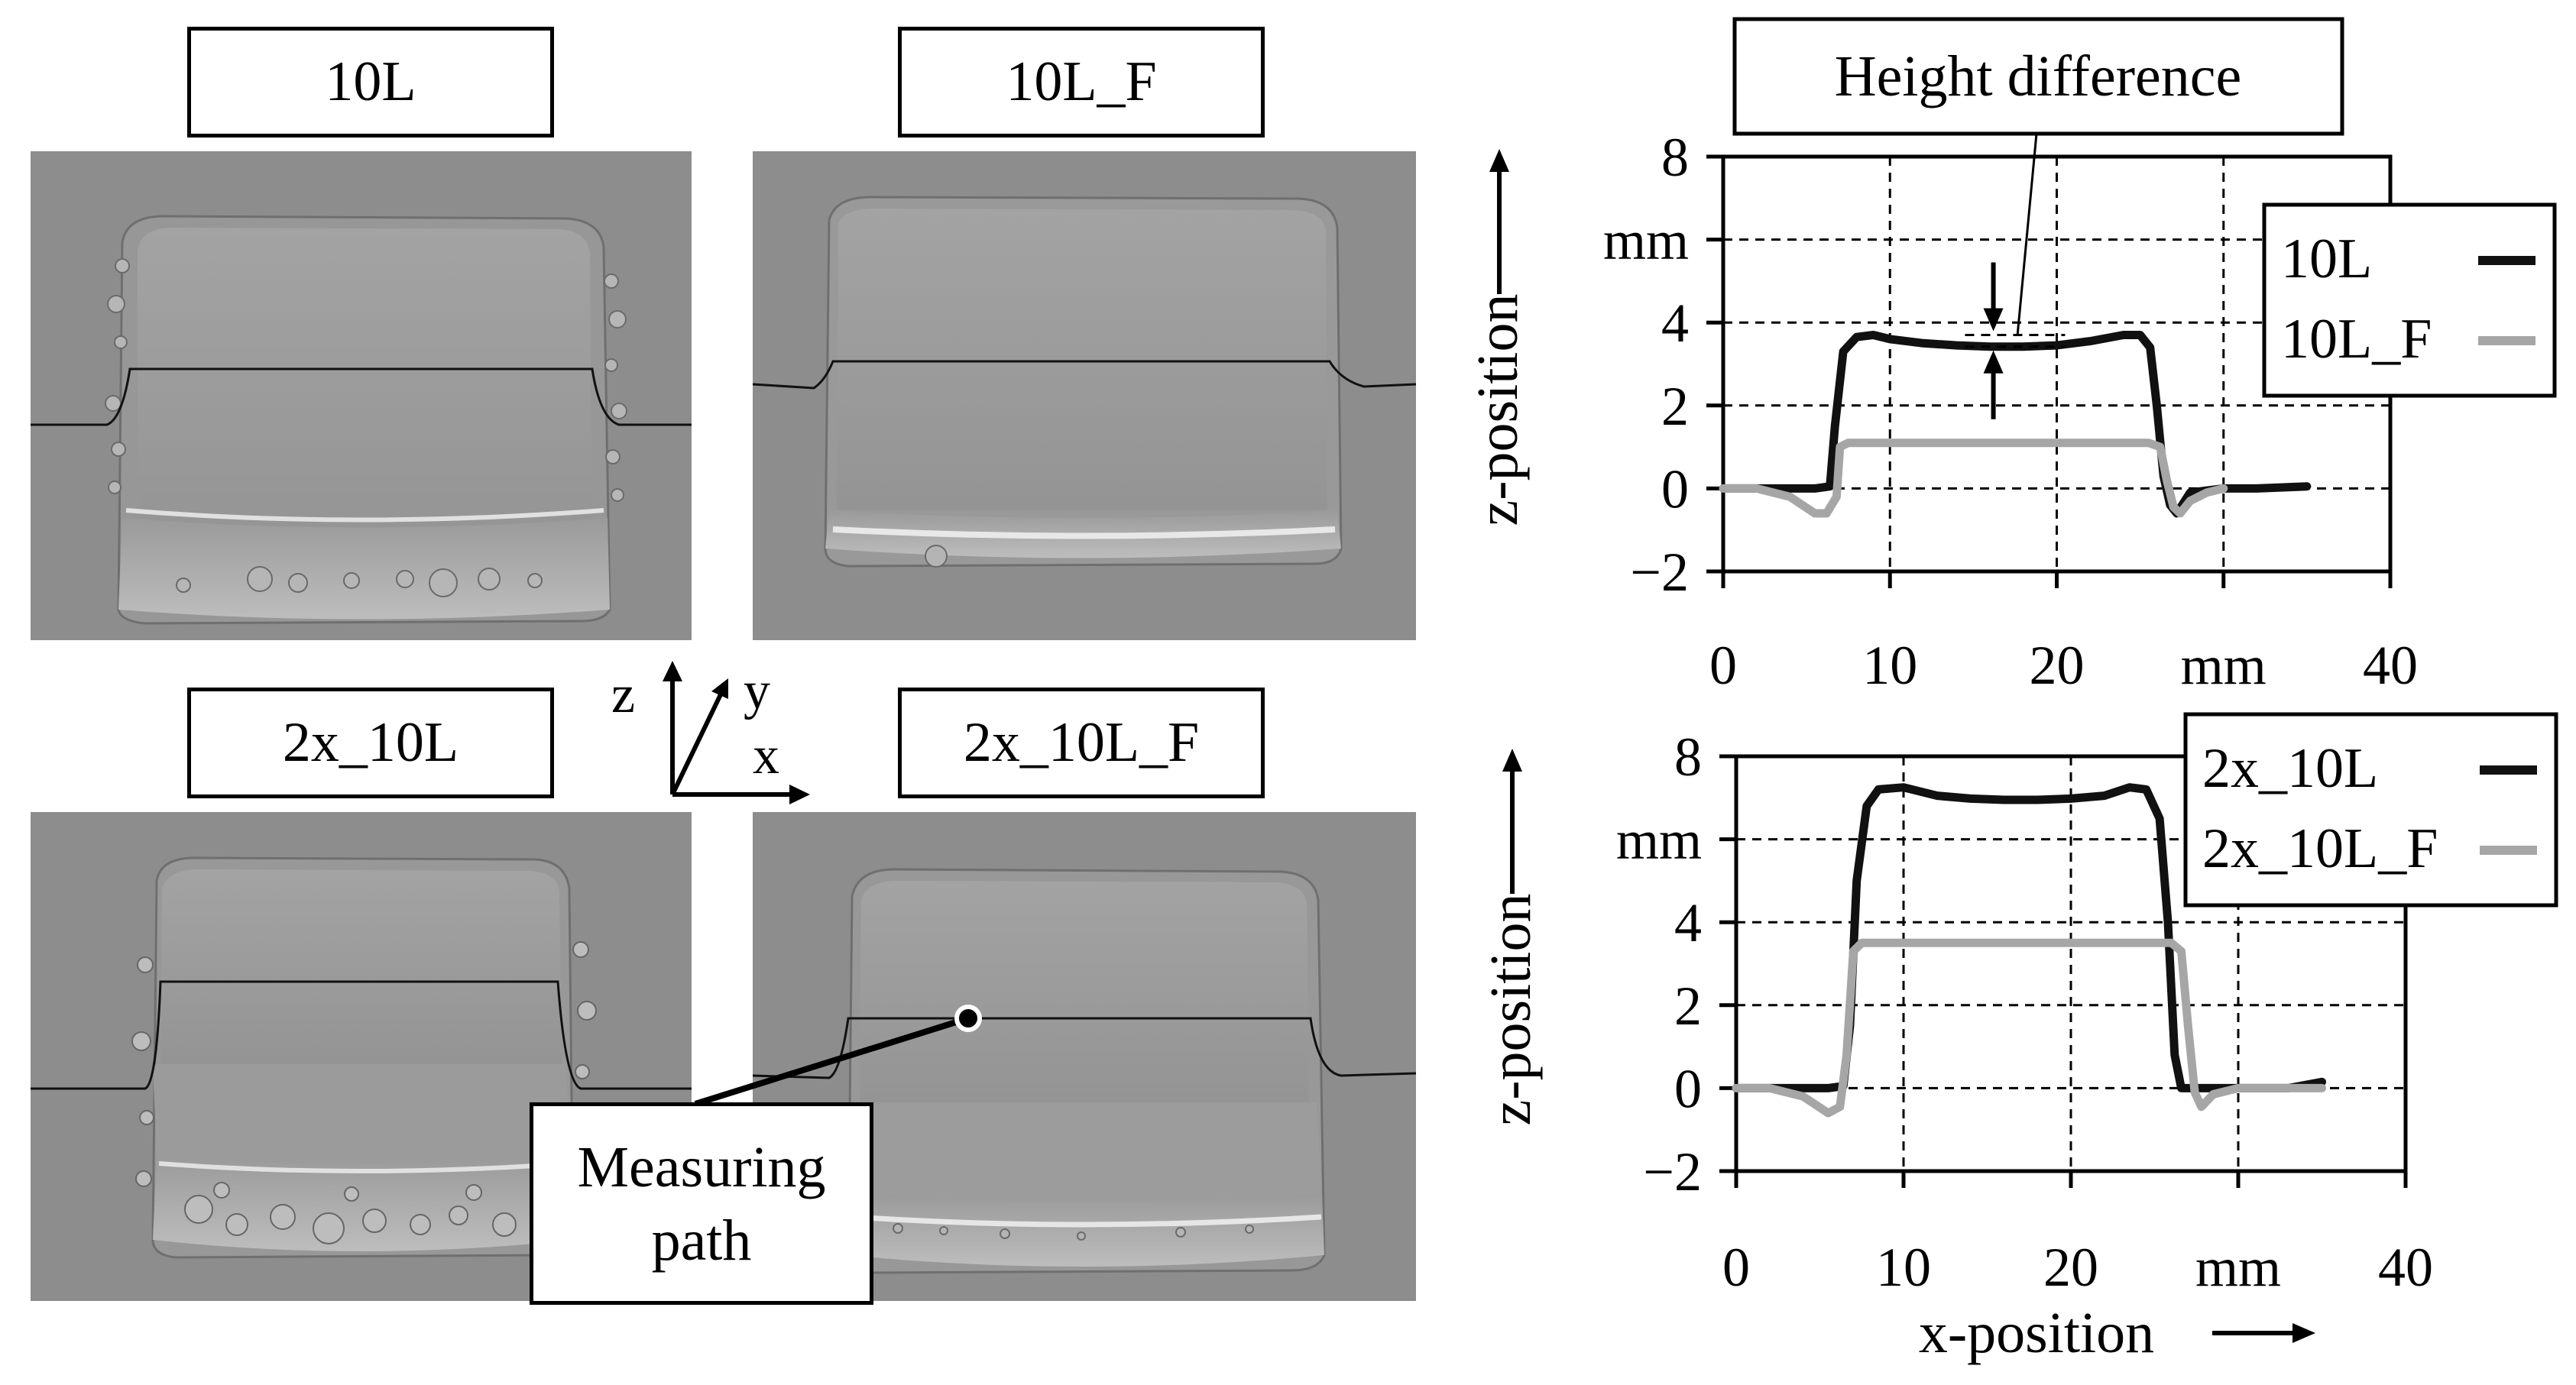 The image size is (2576, 1385). What do you see at coordinates (2303, 1333) in the screenshot?
I see `x-axis-arrow-head` at bounding box center [2303, 1333].